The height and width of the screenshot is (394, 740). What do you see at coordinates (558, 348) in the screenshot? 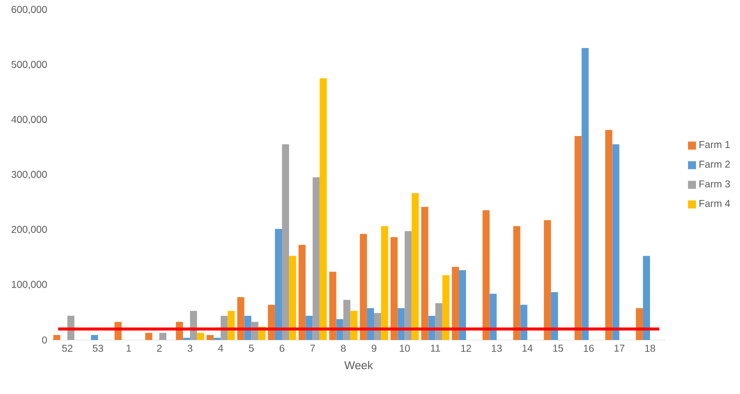
I see `x-tick-label: 15` at bounding box center [558, 348].